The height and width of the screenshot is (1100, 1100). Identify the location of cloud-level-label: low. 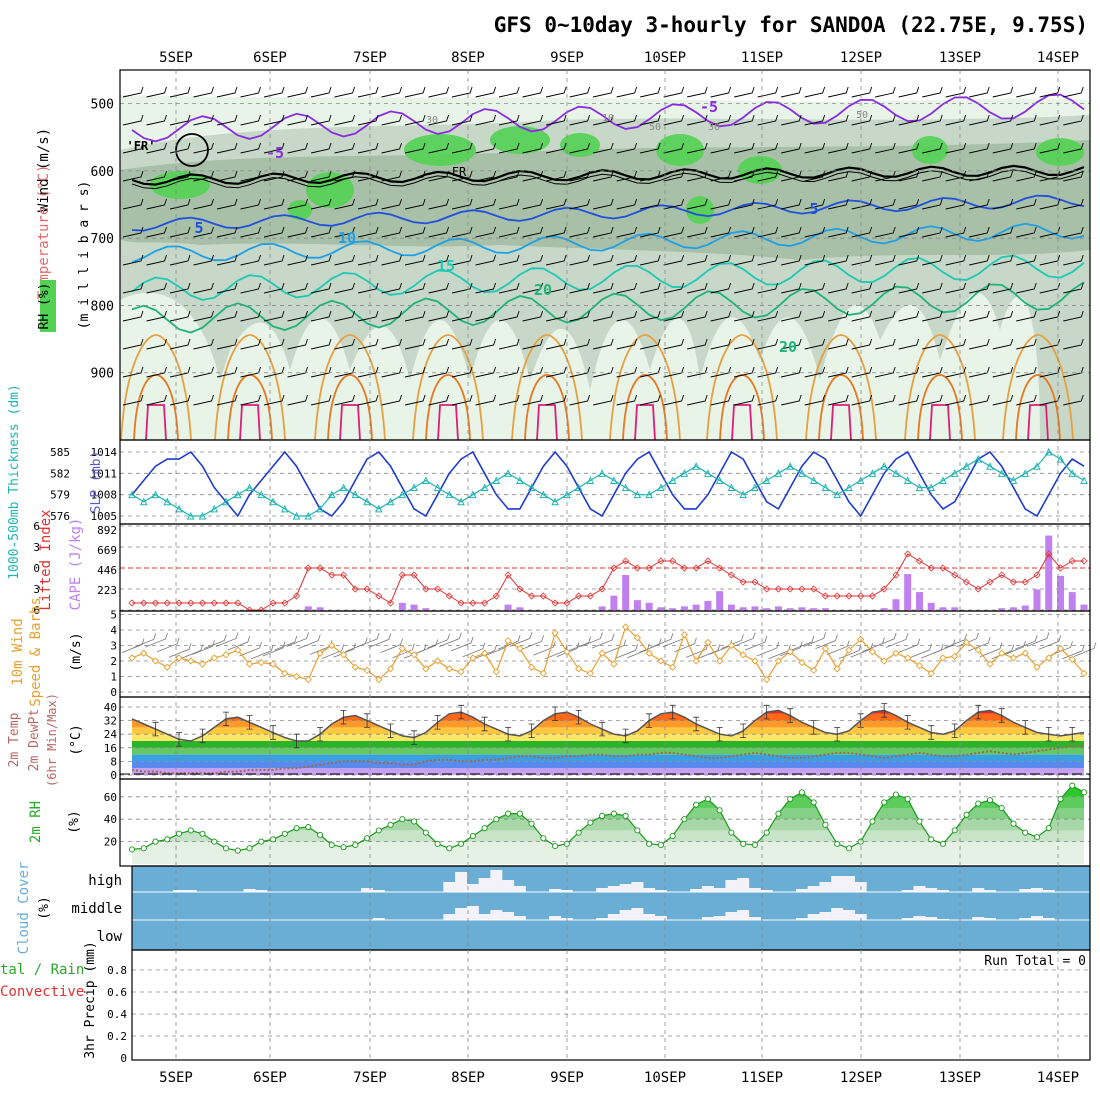
(110, 937).